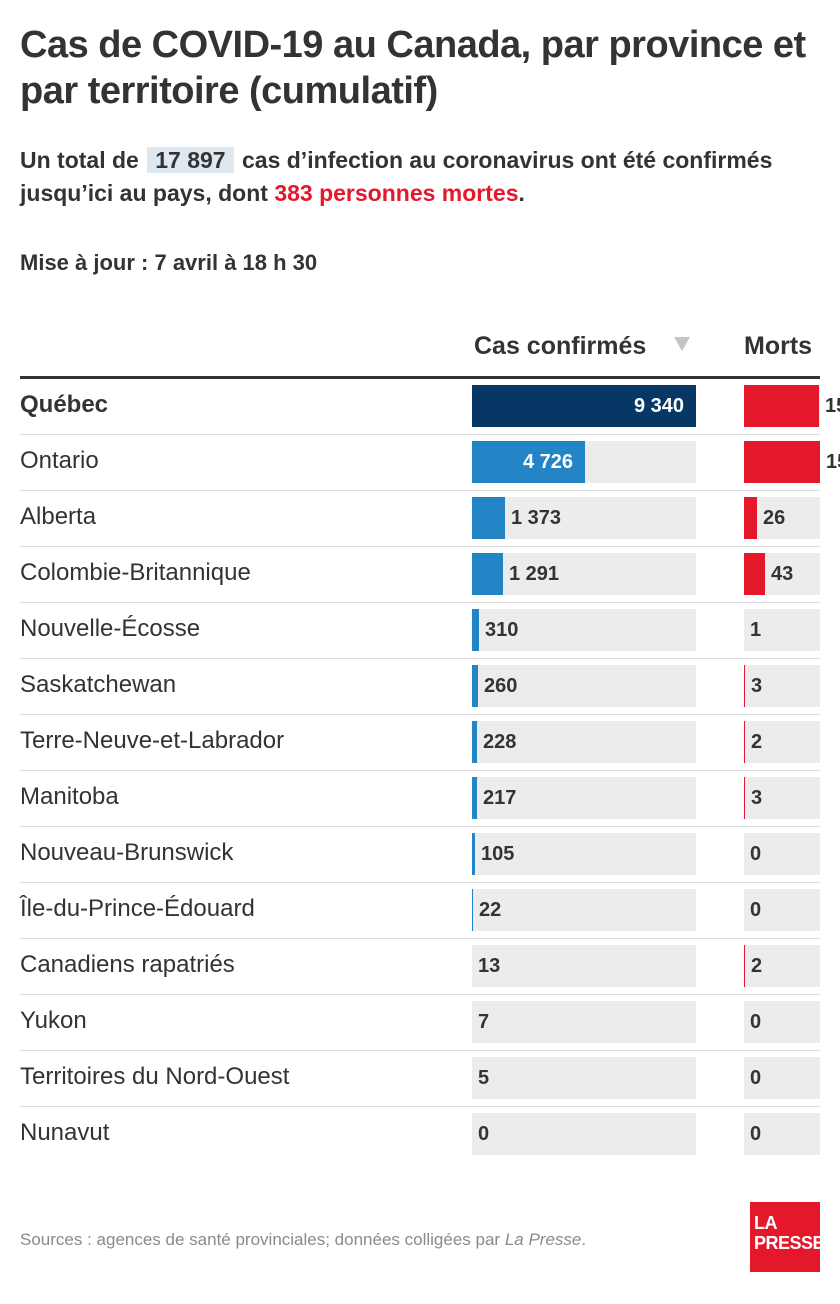 Image resolution: width=840 pixels, height=1304 pixels. I want to click on table-row: Ontario 4 726 153, so click(430, 463).